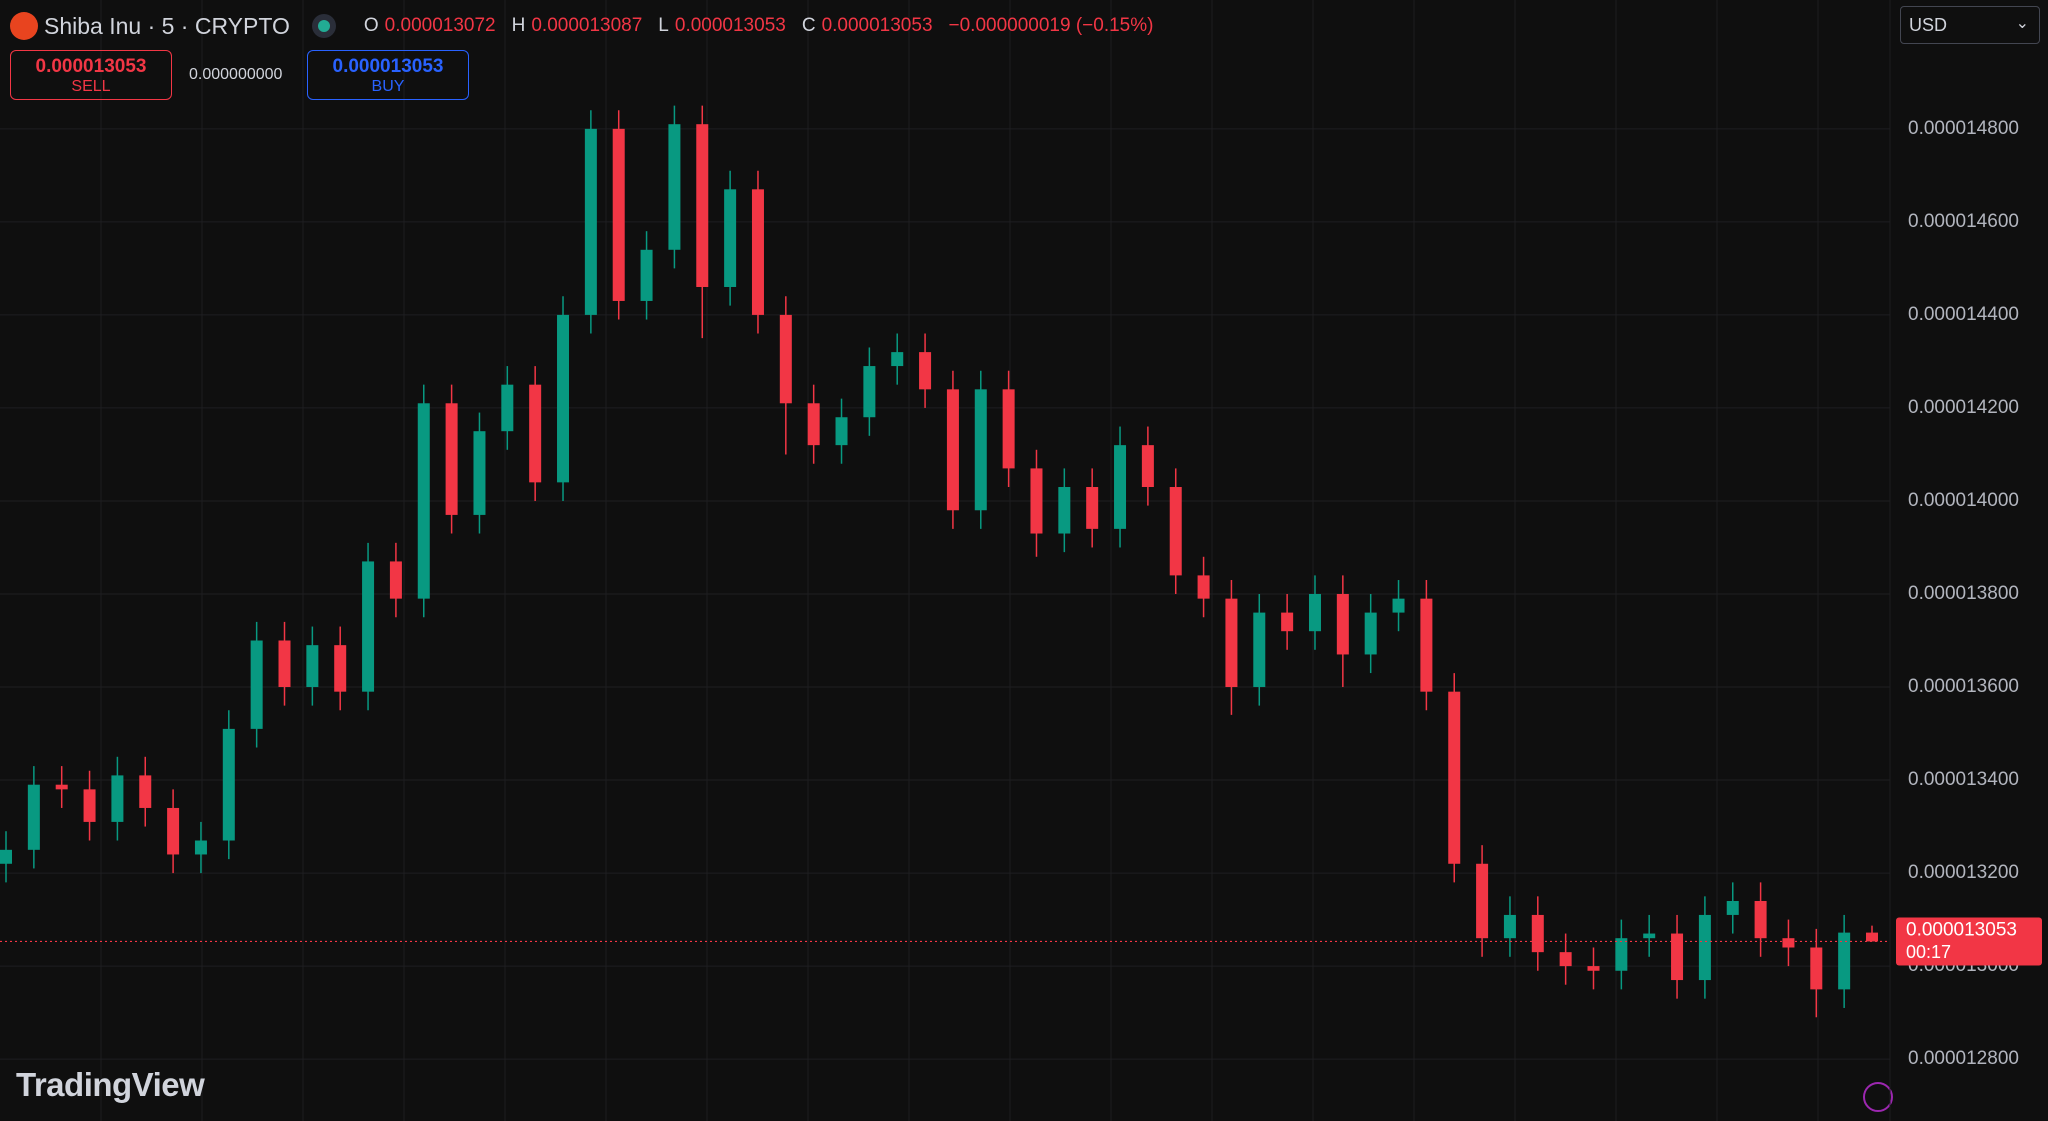 The height and width of the screenshot is (1121, 2048). I want to click on low-value: 0.000013053, so click(730, 25).